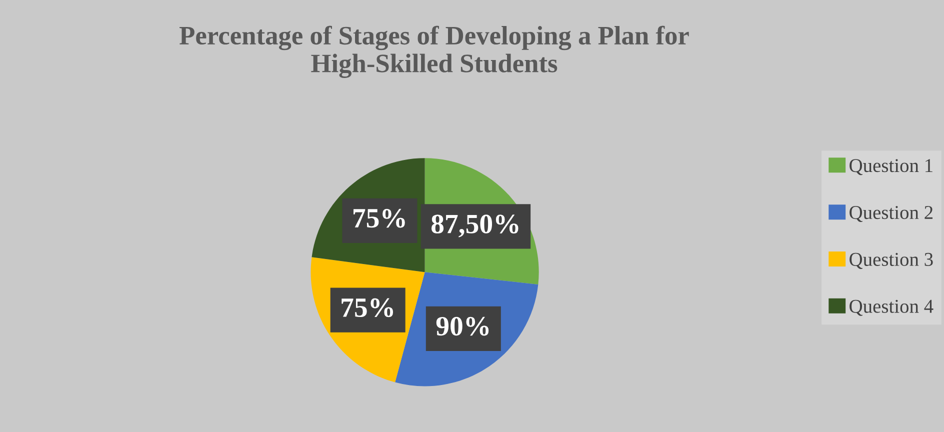  What do you see at coordinates (891, 214) in the screenshot?
I see `legend-label: Question 2` at bounding box center [891, 214].